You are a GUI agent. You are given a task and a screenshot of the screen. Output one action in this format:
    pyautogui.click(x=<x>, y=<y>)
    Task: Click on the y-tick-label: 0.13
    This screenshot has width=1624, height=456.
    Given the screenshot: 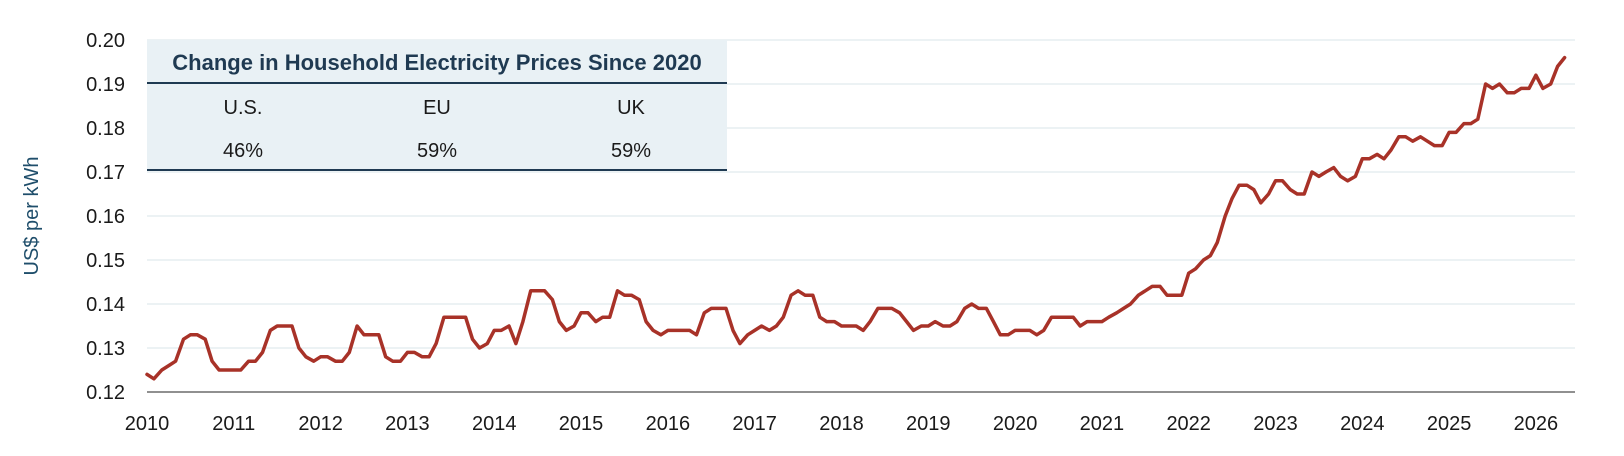 What is the action you would take?
    pyautogui.click(x=105, y=349)
    